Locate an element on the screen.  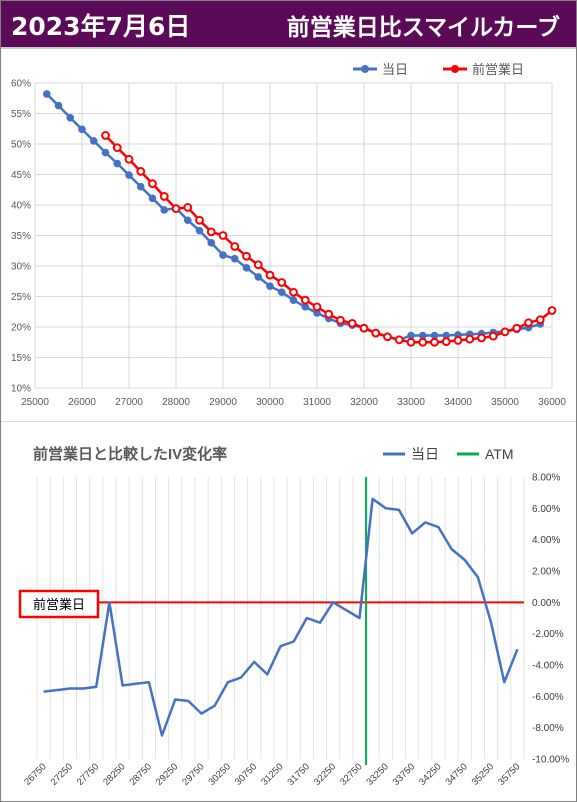
chart2-y-tick-label: 6.00% is located at coordinates (546, 509).